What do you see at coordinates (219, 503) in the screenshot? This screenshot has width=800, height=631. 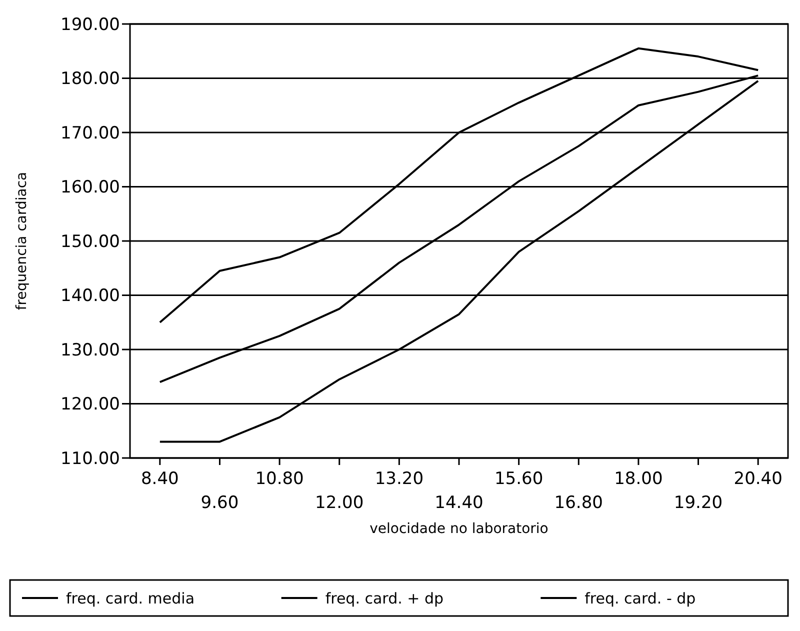 I see `x-tick-label: 9.60` at bounding box center [219, 503].